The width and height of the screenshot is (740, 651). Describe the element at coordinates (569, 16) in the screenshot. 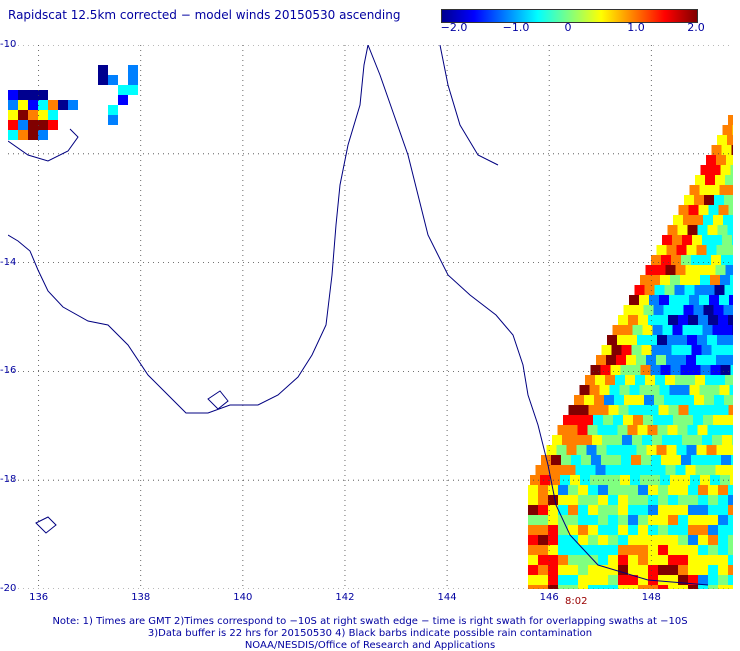

I see `color-scale-bar` at that location.